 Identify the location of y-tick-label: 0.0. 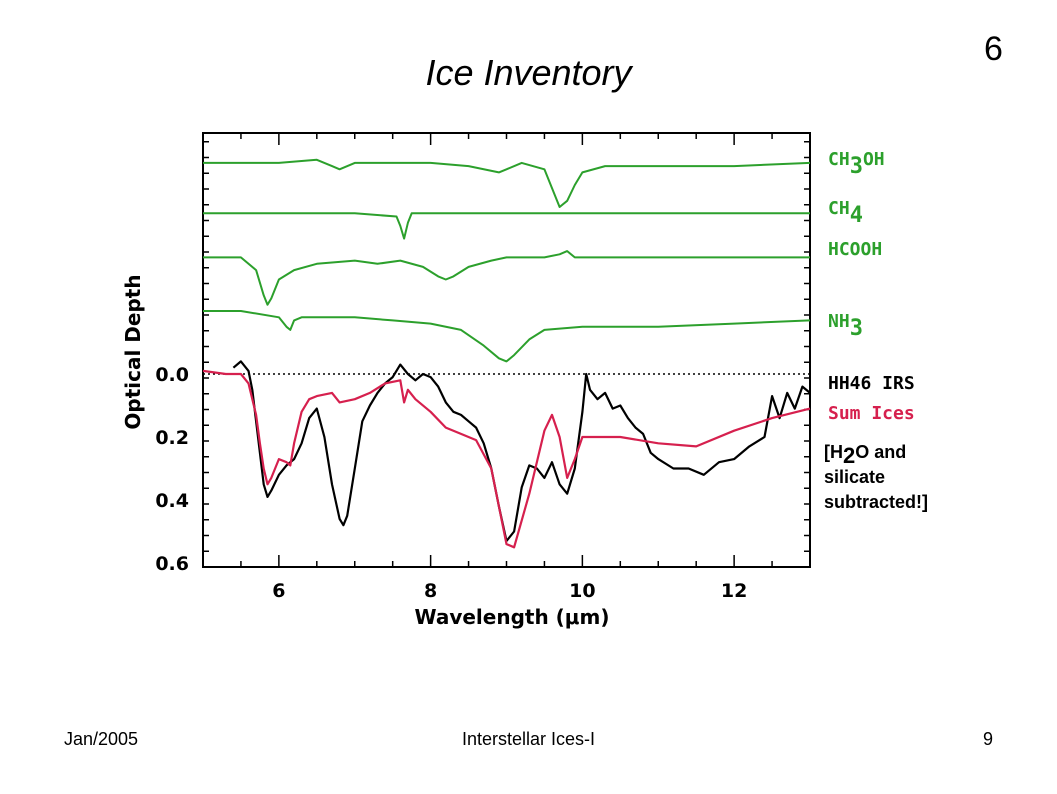
(172, 375).